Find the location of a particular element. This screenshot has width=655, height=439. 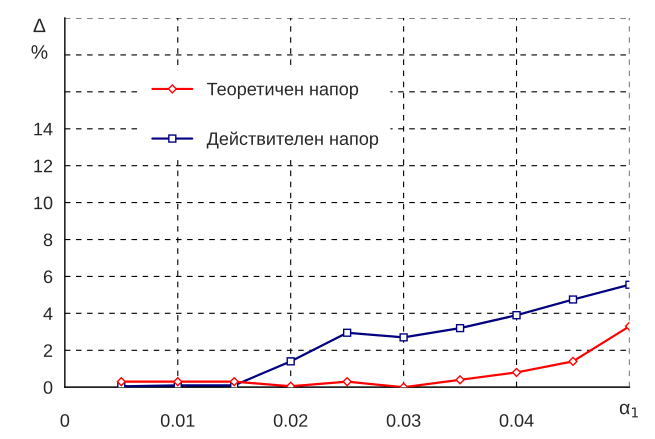

y-tick-label: 2 is located at coordinates (48, 350).